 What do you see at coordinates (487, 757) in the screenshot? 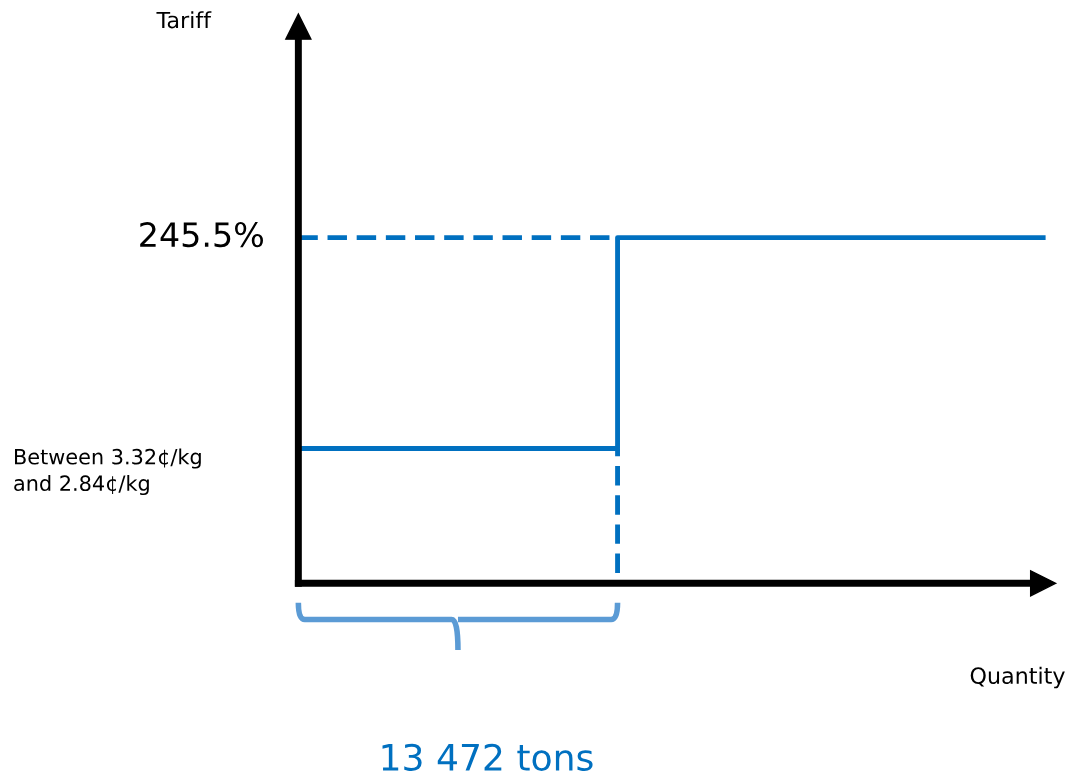
I see `text: 13 472 tons` at bounding box center [487, 757].